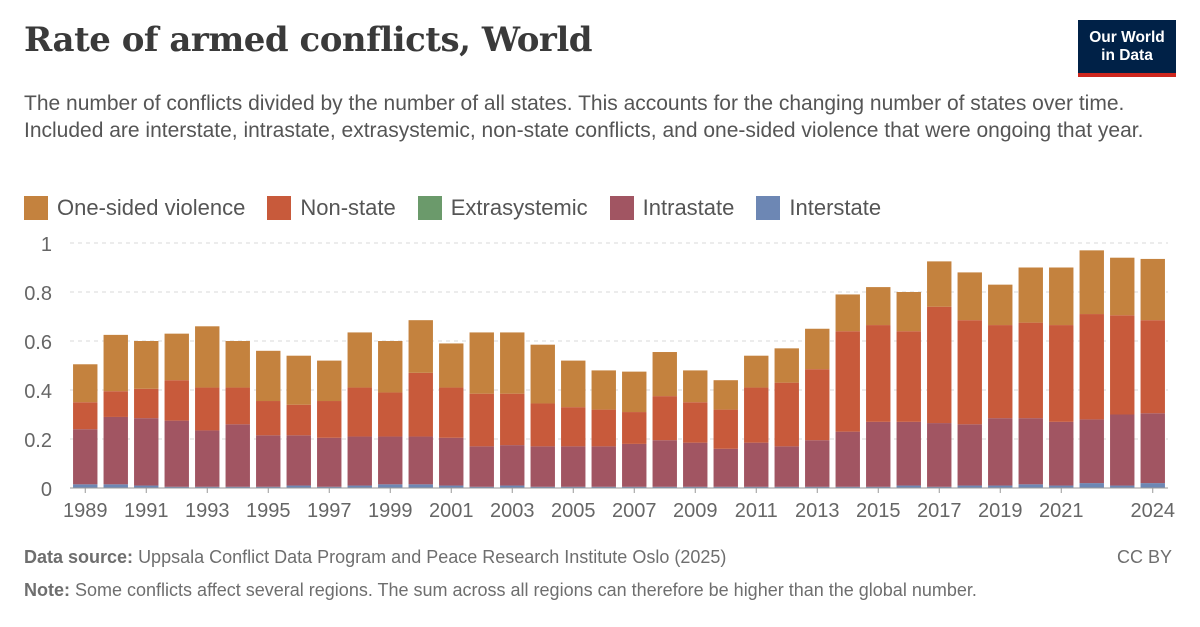 Image resolution: width=1200 pixels, height=627 pixels. Describe the element at coordinates (146, 452) in the screenshot. I see `bar-intrastate-1991` at that location.